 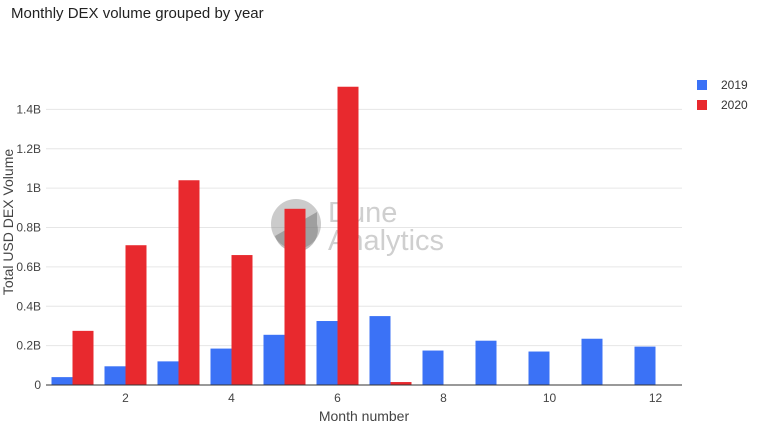 What do you see at coordinates (28, 267) in the screenshot?
I see `y-tick-label: 0.6B` at bounding box center [28, 267].